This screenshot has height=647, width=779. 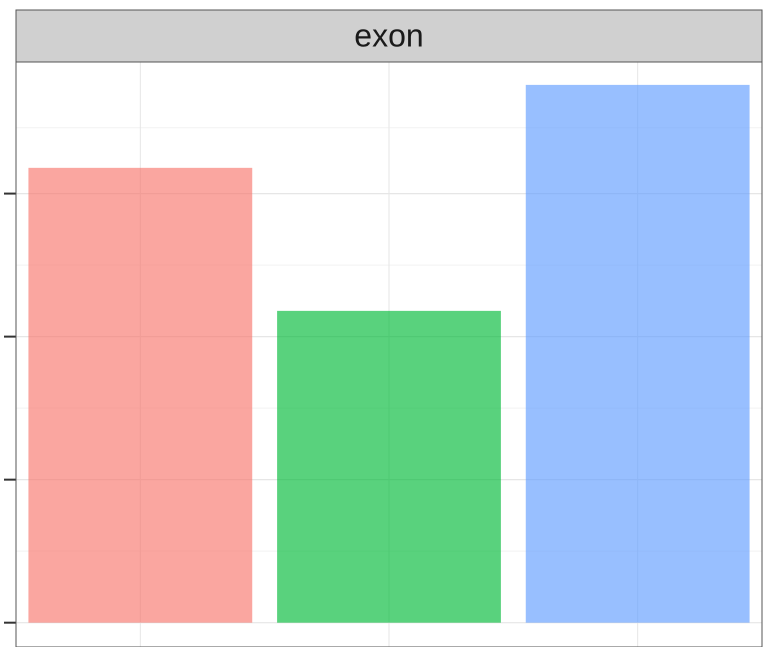 I want to click on chart-title: exon, so click(x=388, y=35).